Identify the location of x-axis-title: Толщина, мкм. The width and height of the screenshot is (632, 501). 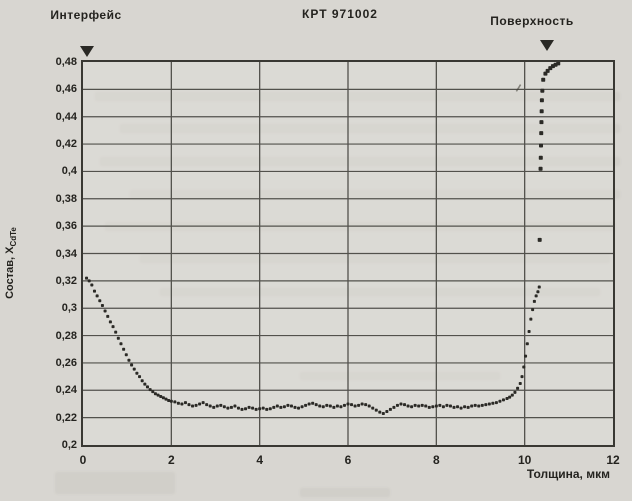
(568, 474).